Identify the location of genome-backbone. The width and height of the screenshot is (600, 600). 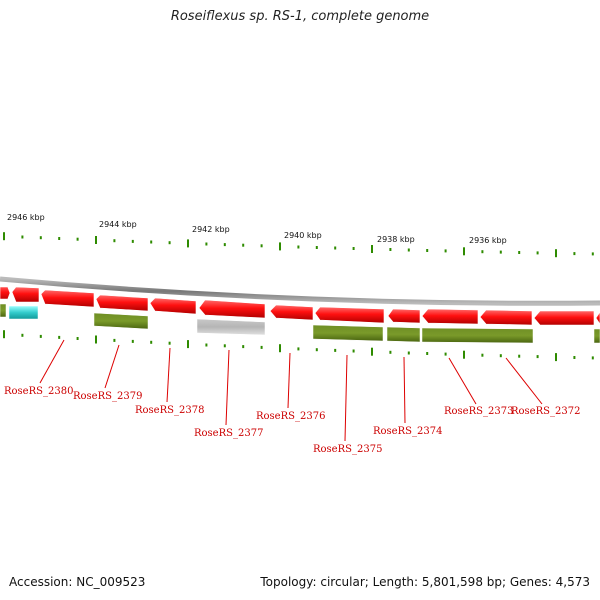
(300, 291).